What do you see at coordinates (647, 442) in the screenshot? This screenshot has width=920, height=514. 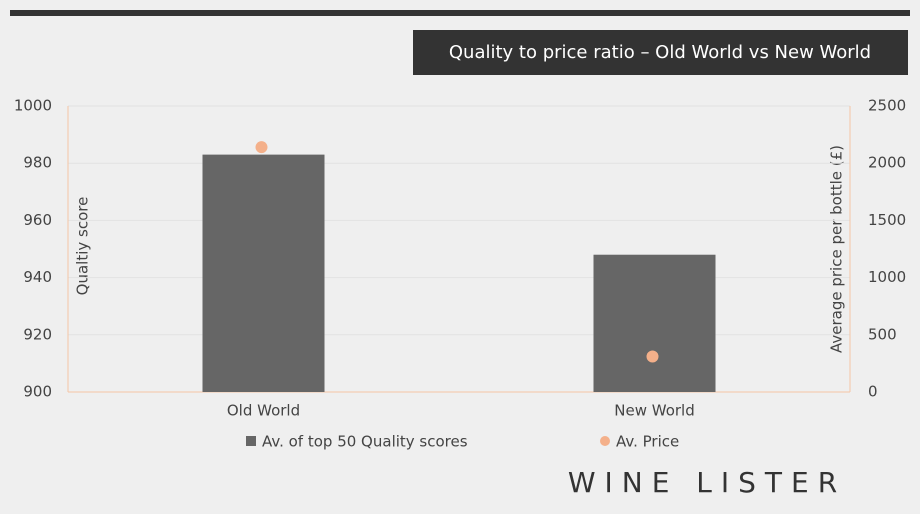 I see `legend-label: Av. Price` at bounding box center [647, 442].